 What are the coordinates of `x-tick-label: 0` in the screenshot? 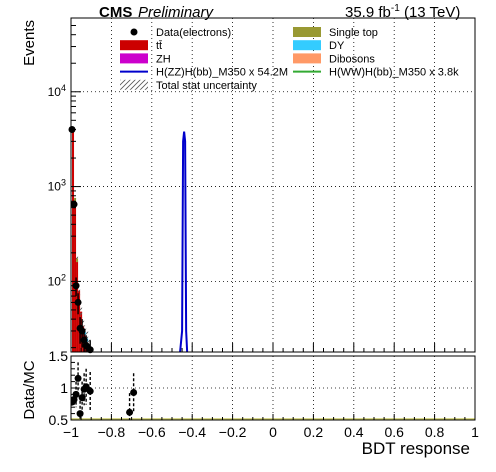 It's located at (273, 432).